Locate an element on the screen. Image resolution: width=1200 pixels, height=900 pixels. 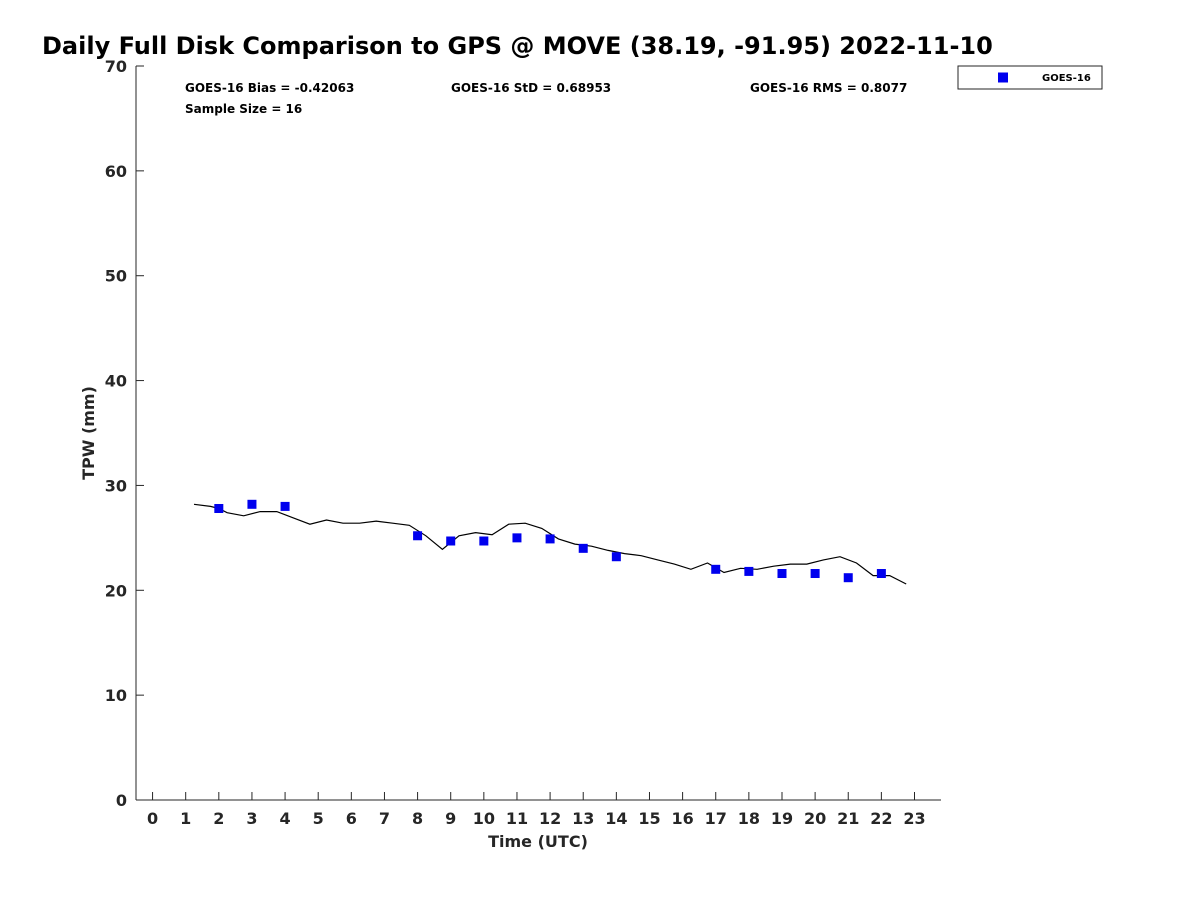
legend-marker-goes16 is located at coordinates (1003, 77).